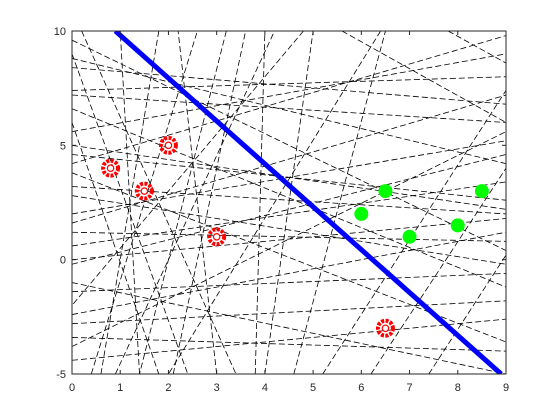 This screenshot has width=560, height=420. Describe the element at coordinates (63, 146) in the screenshot. I see `y-tick-label: 5` at that location.